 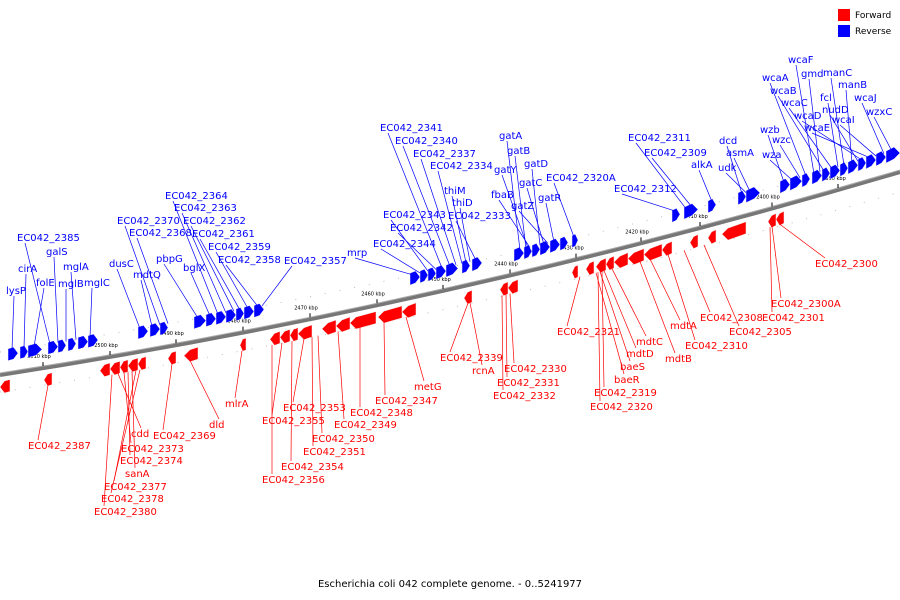 What do you see at coordinates (879, 112) in the screenshot?
I see `reverse-gene-label: wzxC` at bounding box center [879, 112].